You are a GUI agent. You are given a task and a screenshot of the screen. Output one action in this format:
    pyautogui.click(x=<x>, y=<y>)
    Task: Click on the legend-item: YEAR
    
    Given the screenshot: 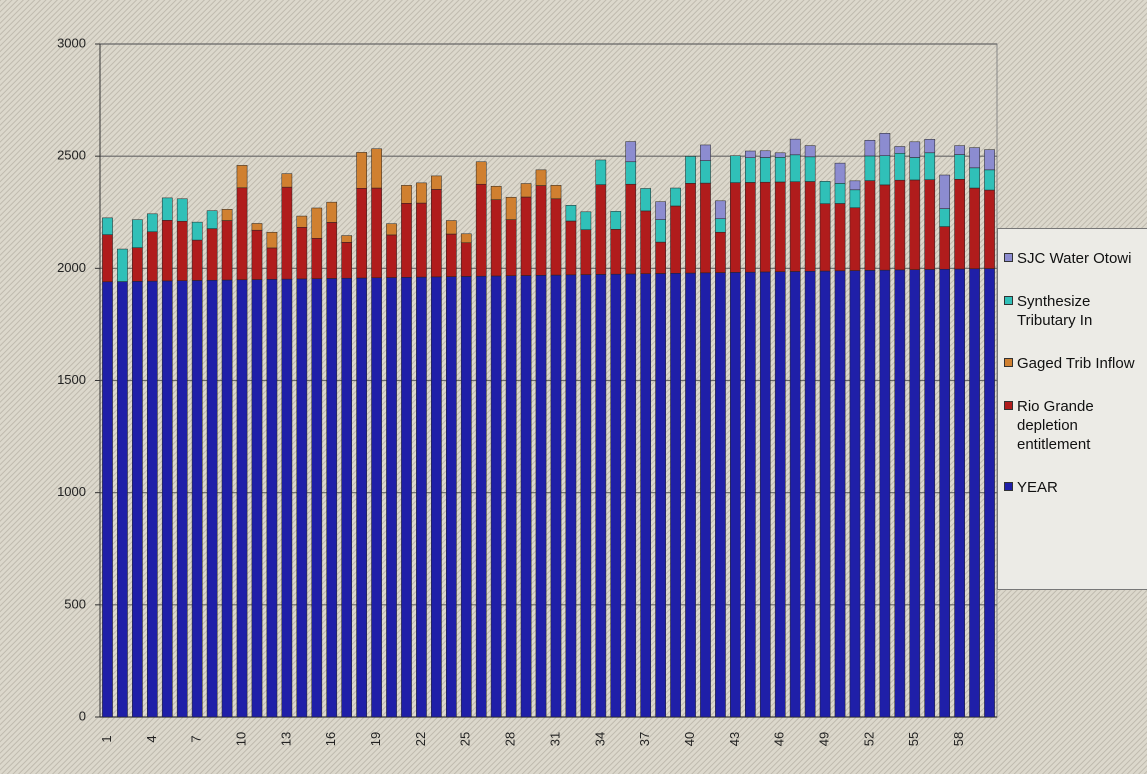 What is the action you would take?
    pyautogui.click(x=1075, y=487)
    